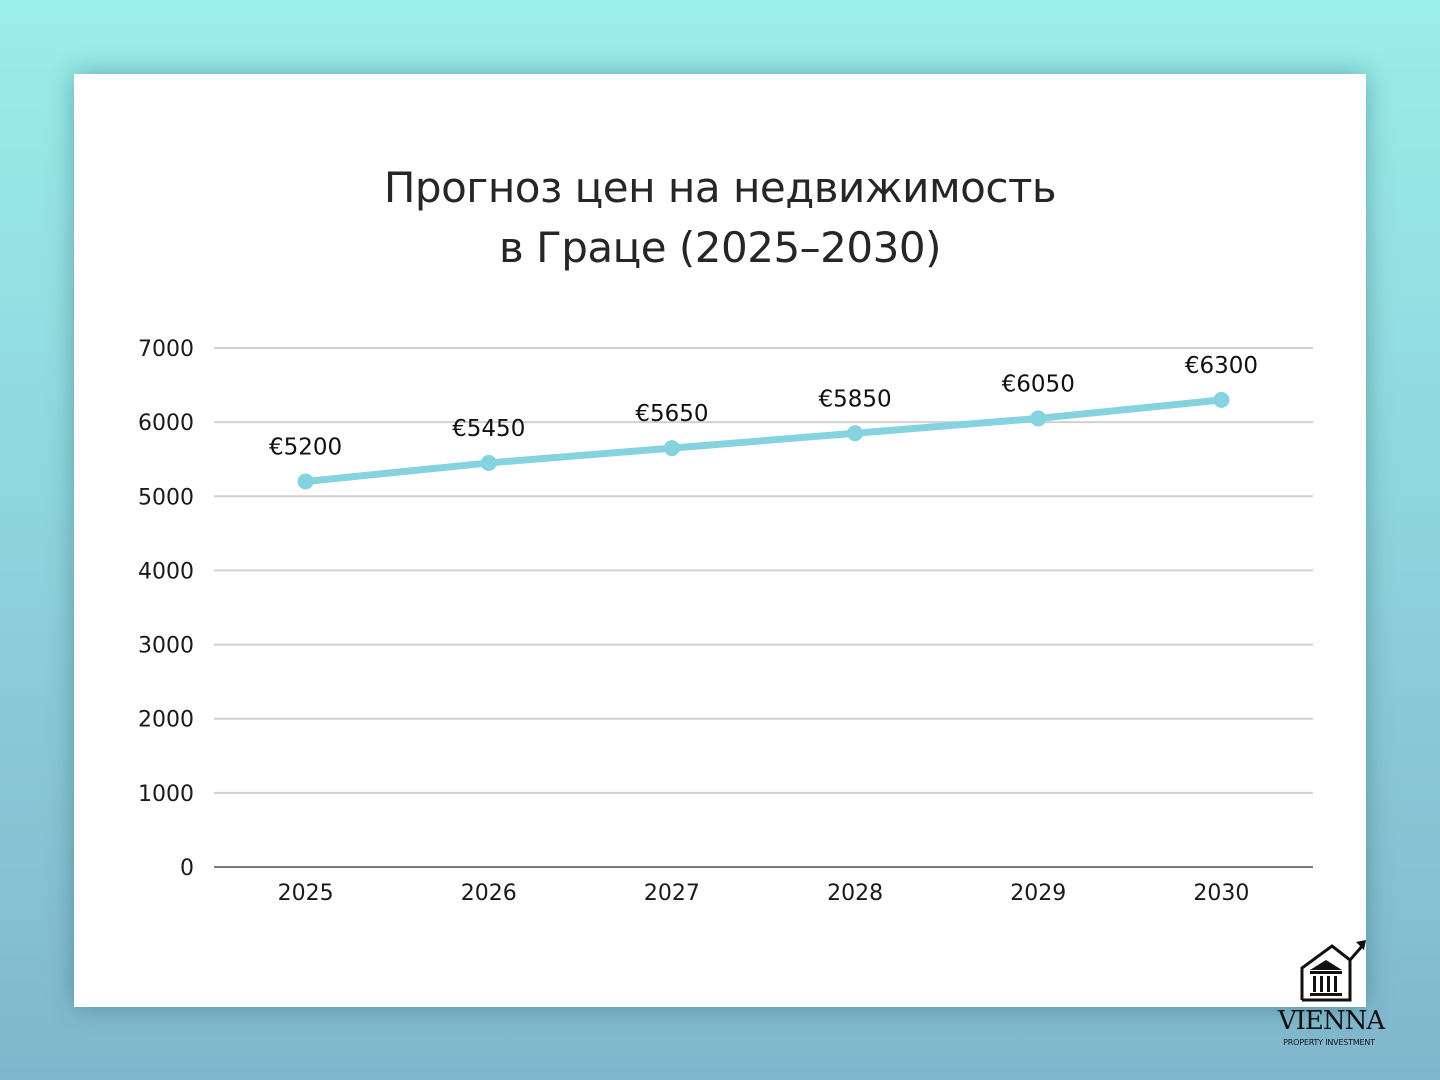  I want to click on x-tick-label: 2029, so click(1038, 893).